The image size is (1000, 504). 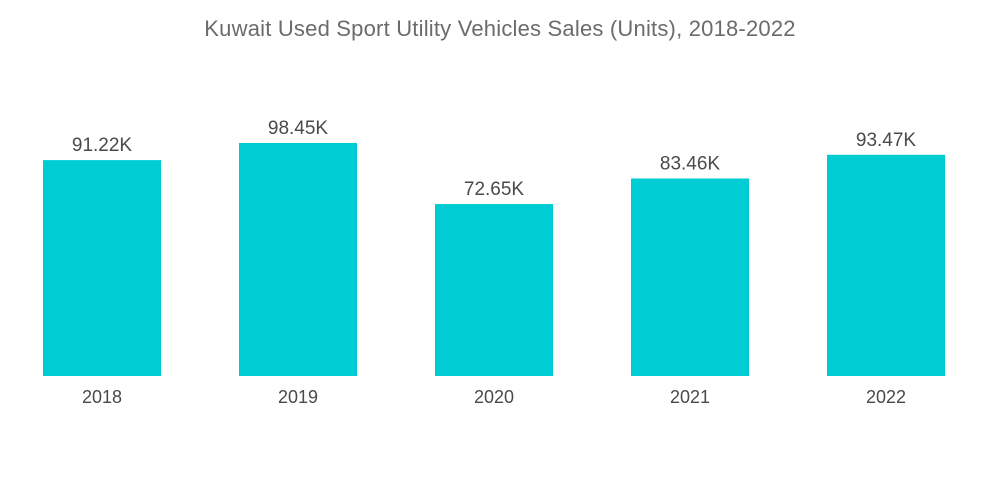 I want to click on x-tick-label-2020: 2020, so click(x=494, y=397).